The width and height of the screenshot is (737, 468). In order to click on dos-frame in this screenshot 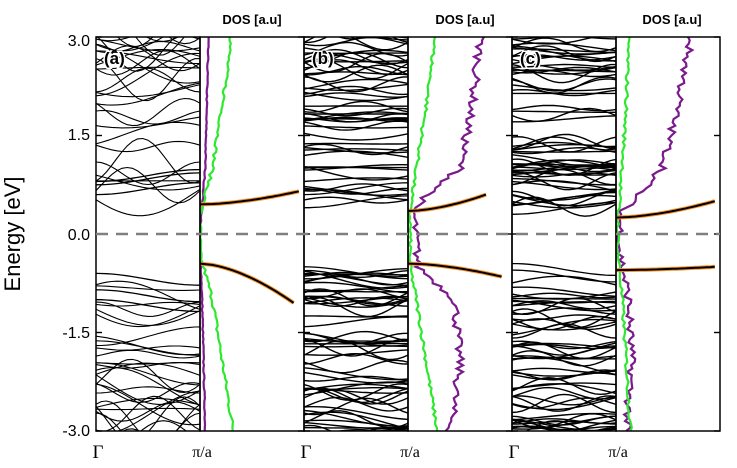, I will do `click(252, 234)`.